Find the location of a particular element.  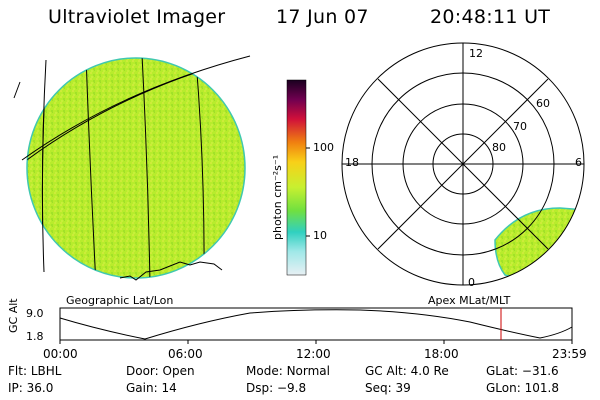

status-glat: GLat: −31.6 is located at coordinates (522, 371).